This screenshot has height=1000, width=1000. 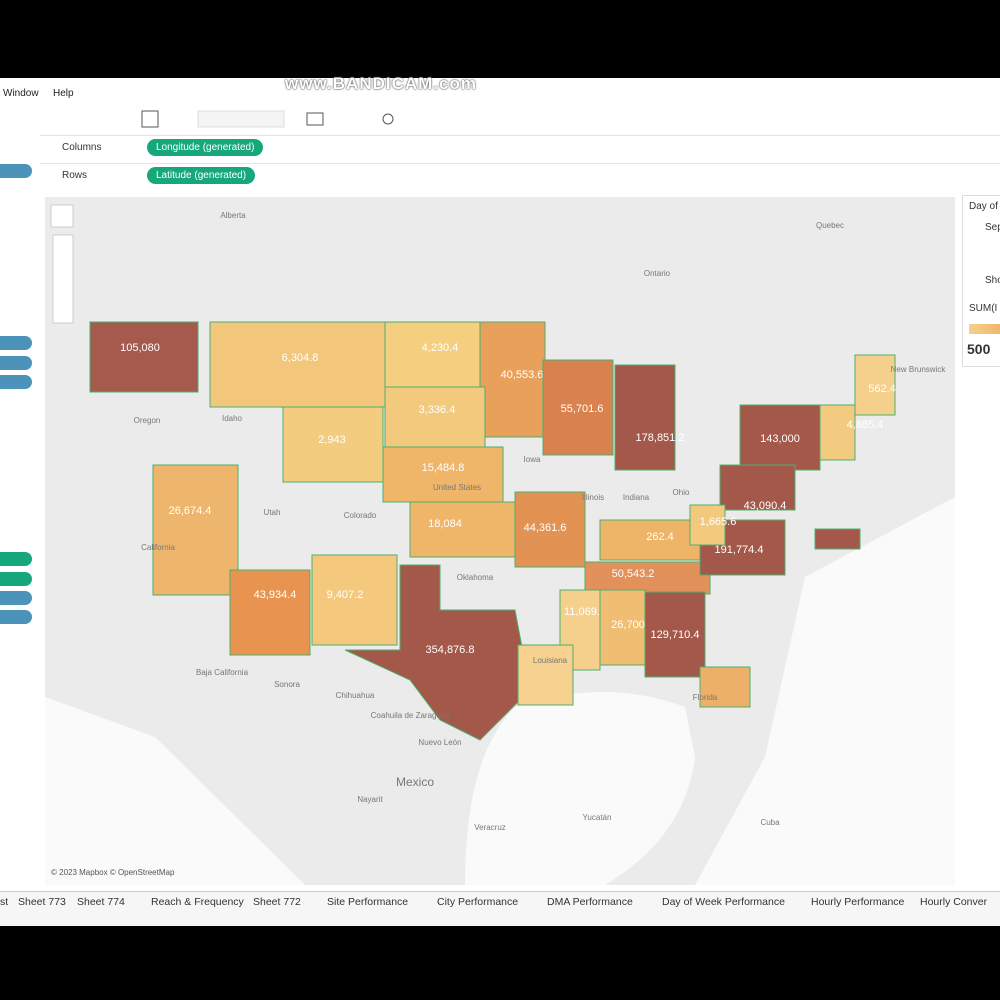 I want to click on pacific-ocean, so click(x=175, y=791).